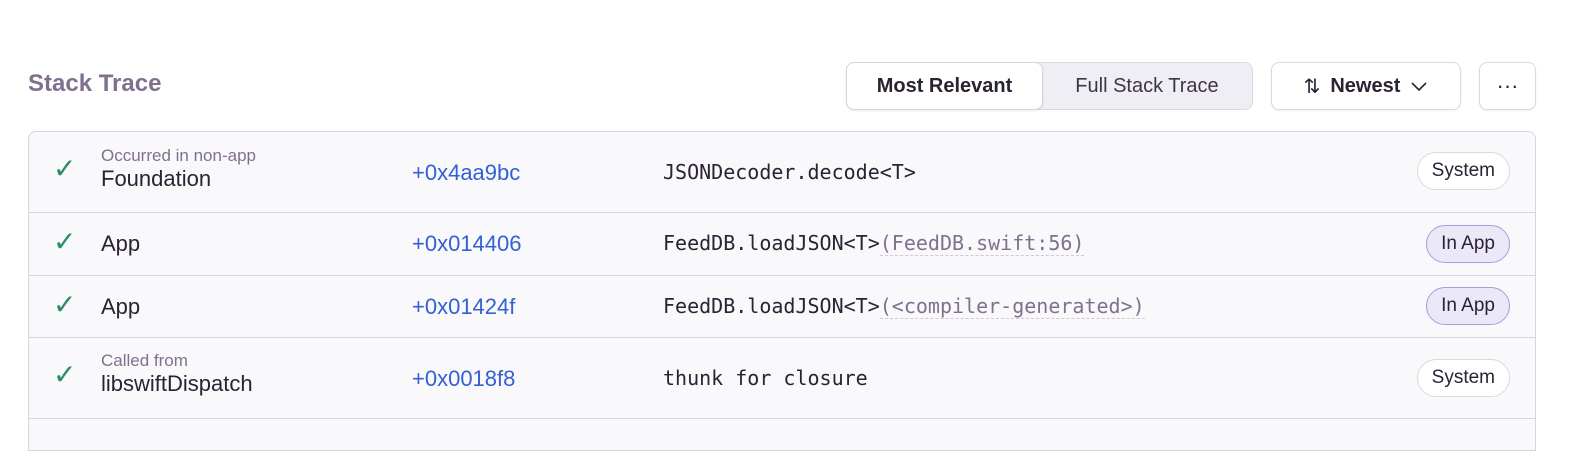 This screenshot has width=1594, height=451. I want to click on sort-dropdown: ⇅ Newest, so click(1366, 86).